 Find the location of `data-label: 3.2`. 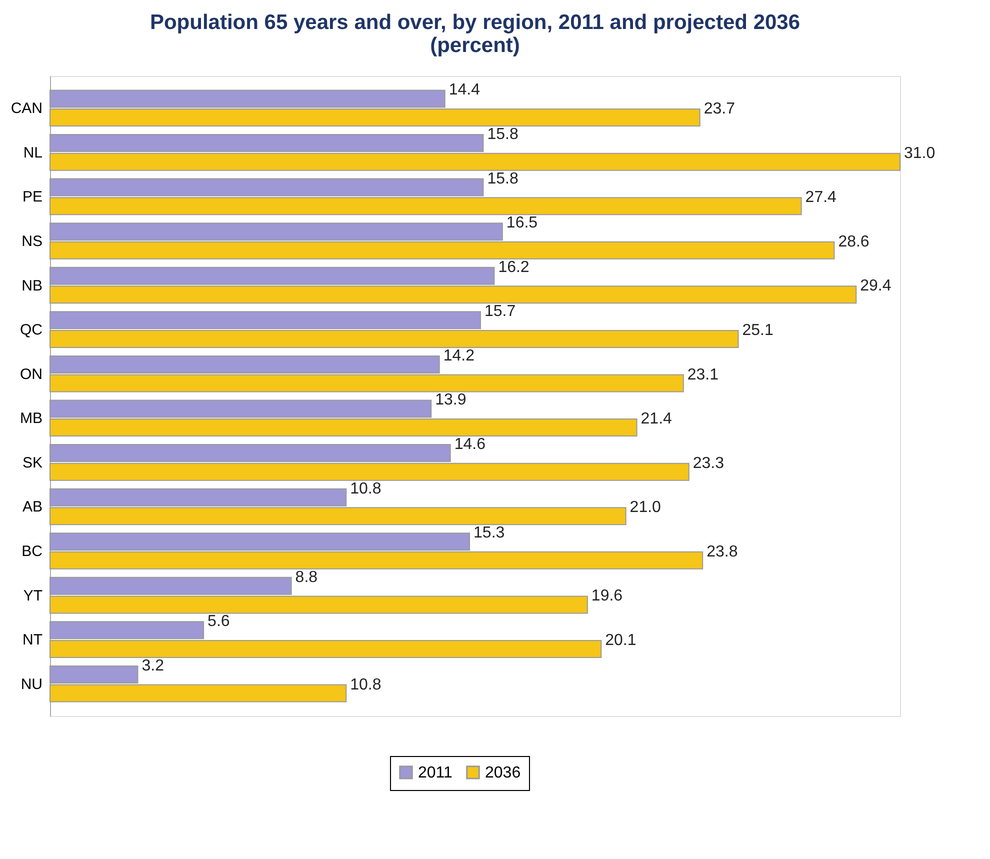

data-label: 3.2 is located at coordinates (153, 665).